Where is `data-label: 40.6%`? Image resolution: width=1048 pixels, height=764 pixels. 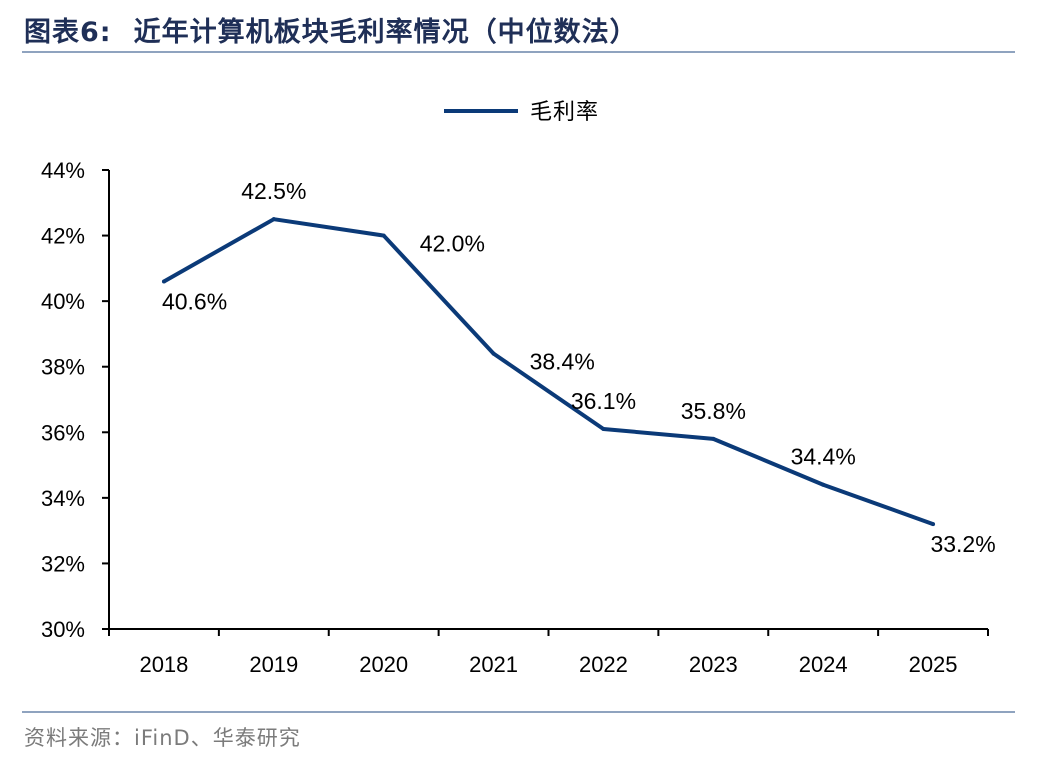
data-label: 40.6% is located at coordinates (194, 301).